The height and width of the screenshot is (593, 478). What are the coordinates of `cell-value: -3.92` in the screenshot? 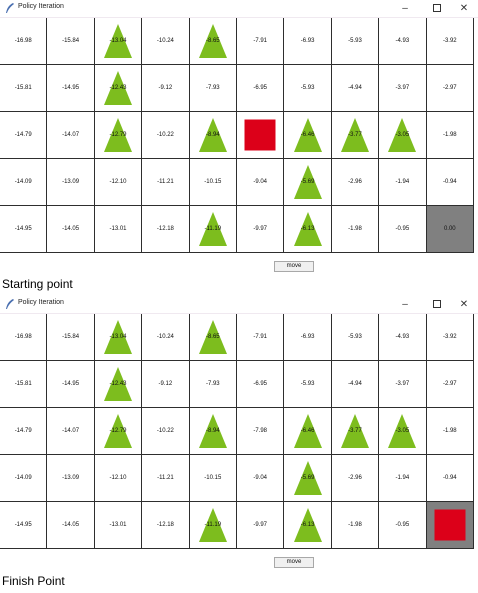 It's located at (449, 41).